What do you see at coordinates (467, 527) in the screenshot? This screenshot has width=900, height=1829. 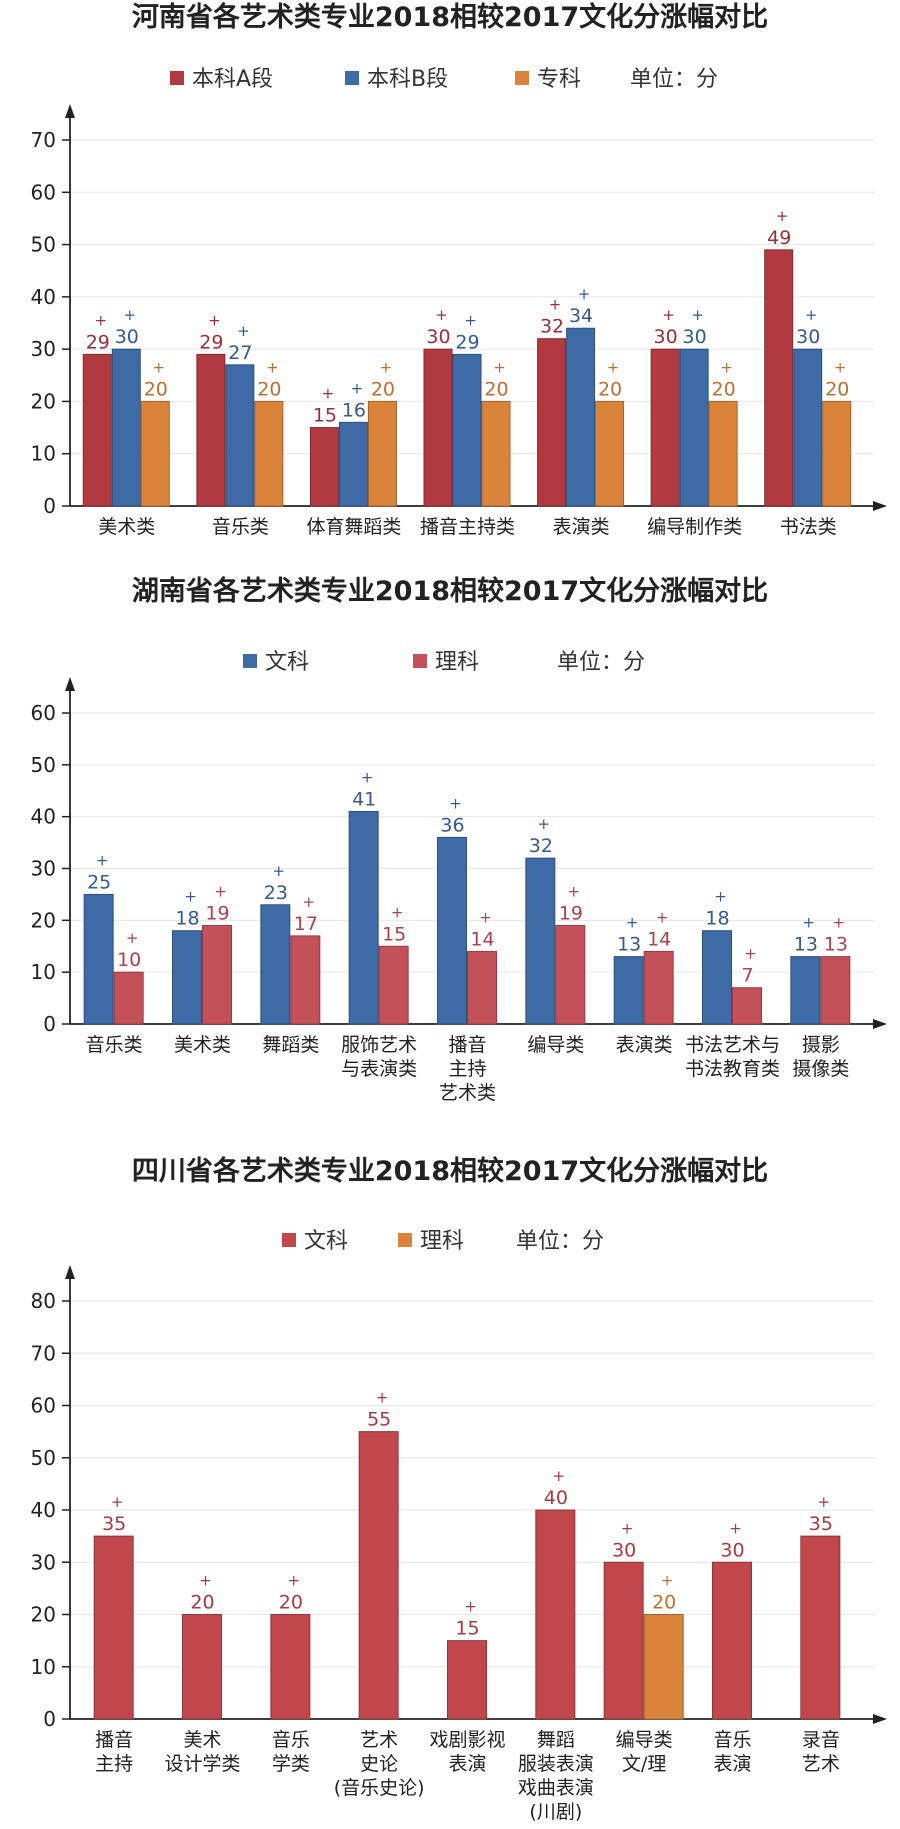 I see `henan-category-label-3-0: 播音主持类` at bounding box center [467, 527].